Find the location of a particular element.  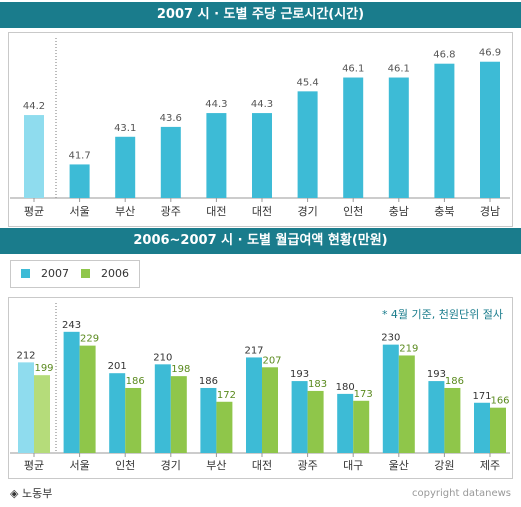

legend-swatch-2007 is located at coordinates (25, 273).